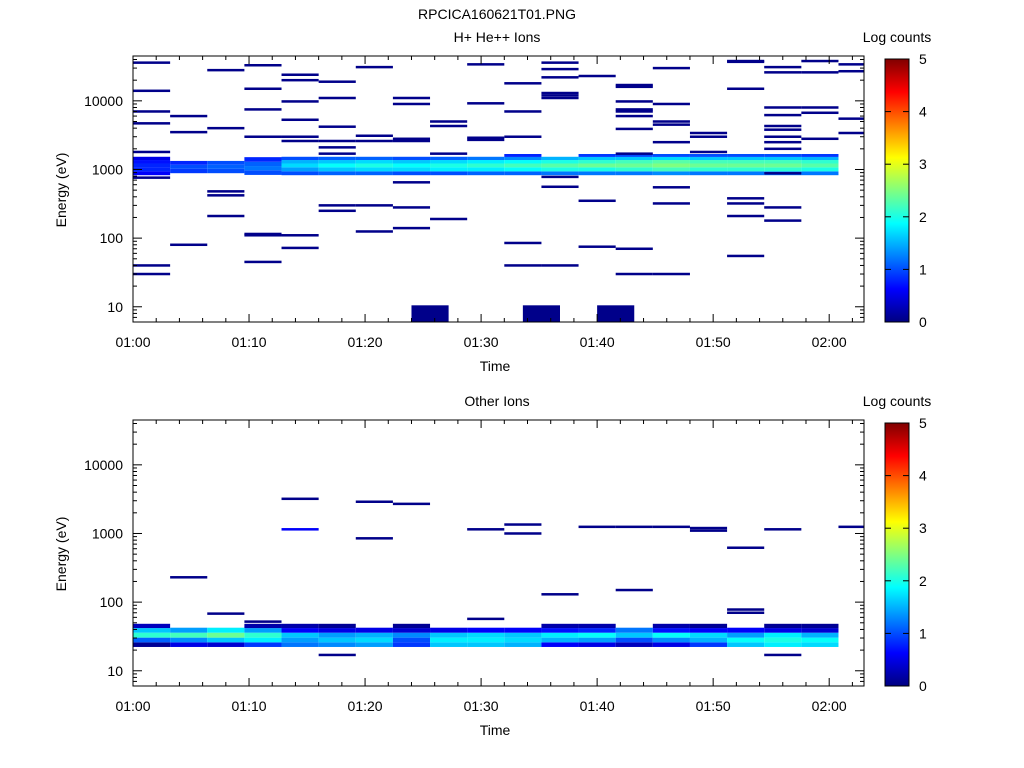 The height and width of the screenshot is (768, 1024). Describe the element at coordinates (923, 686) in the screenshot. I see `colorbar-tick-label: 0` at that location.